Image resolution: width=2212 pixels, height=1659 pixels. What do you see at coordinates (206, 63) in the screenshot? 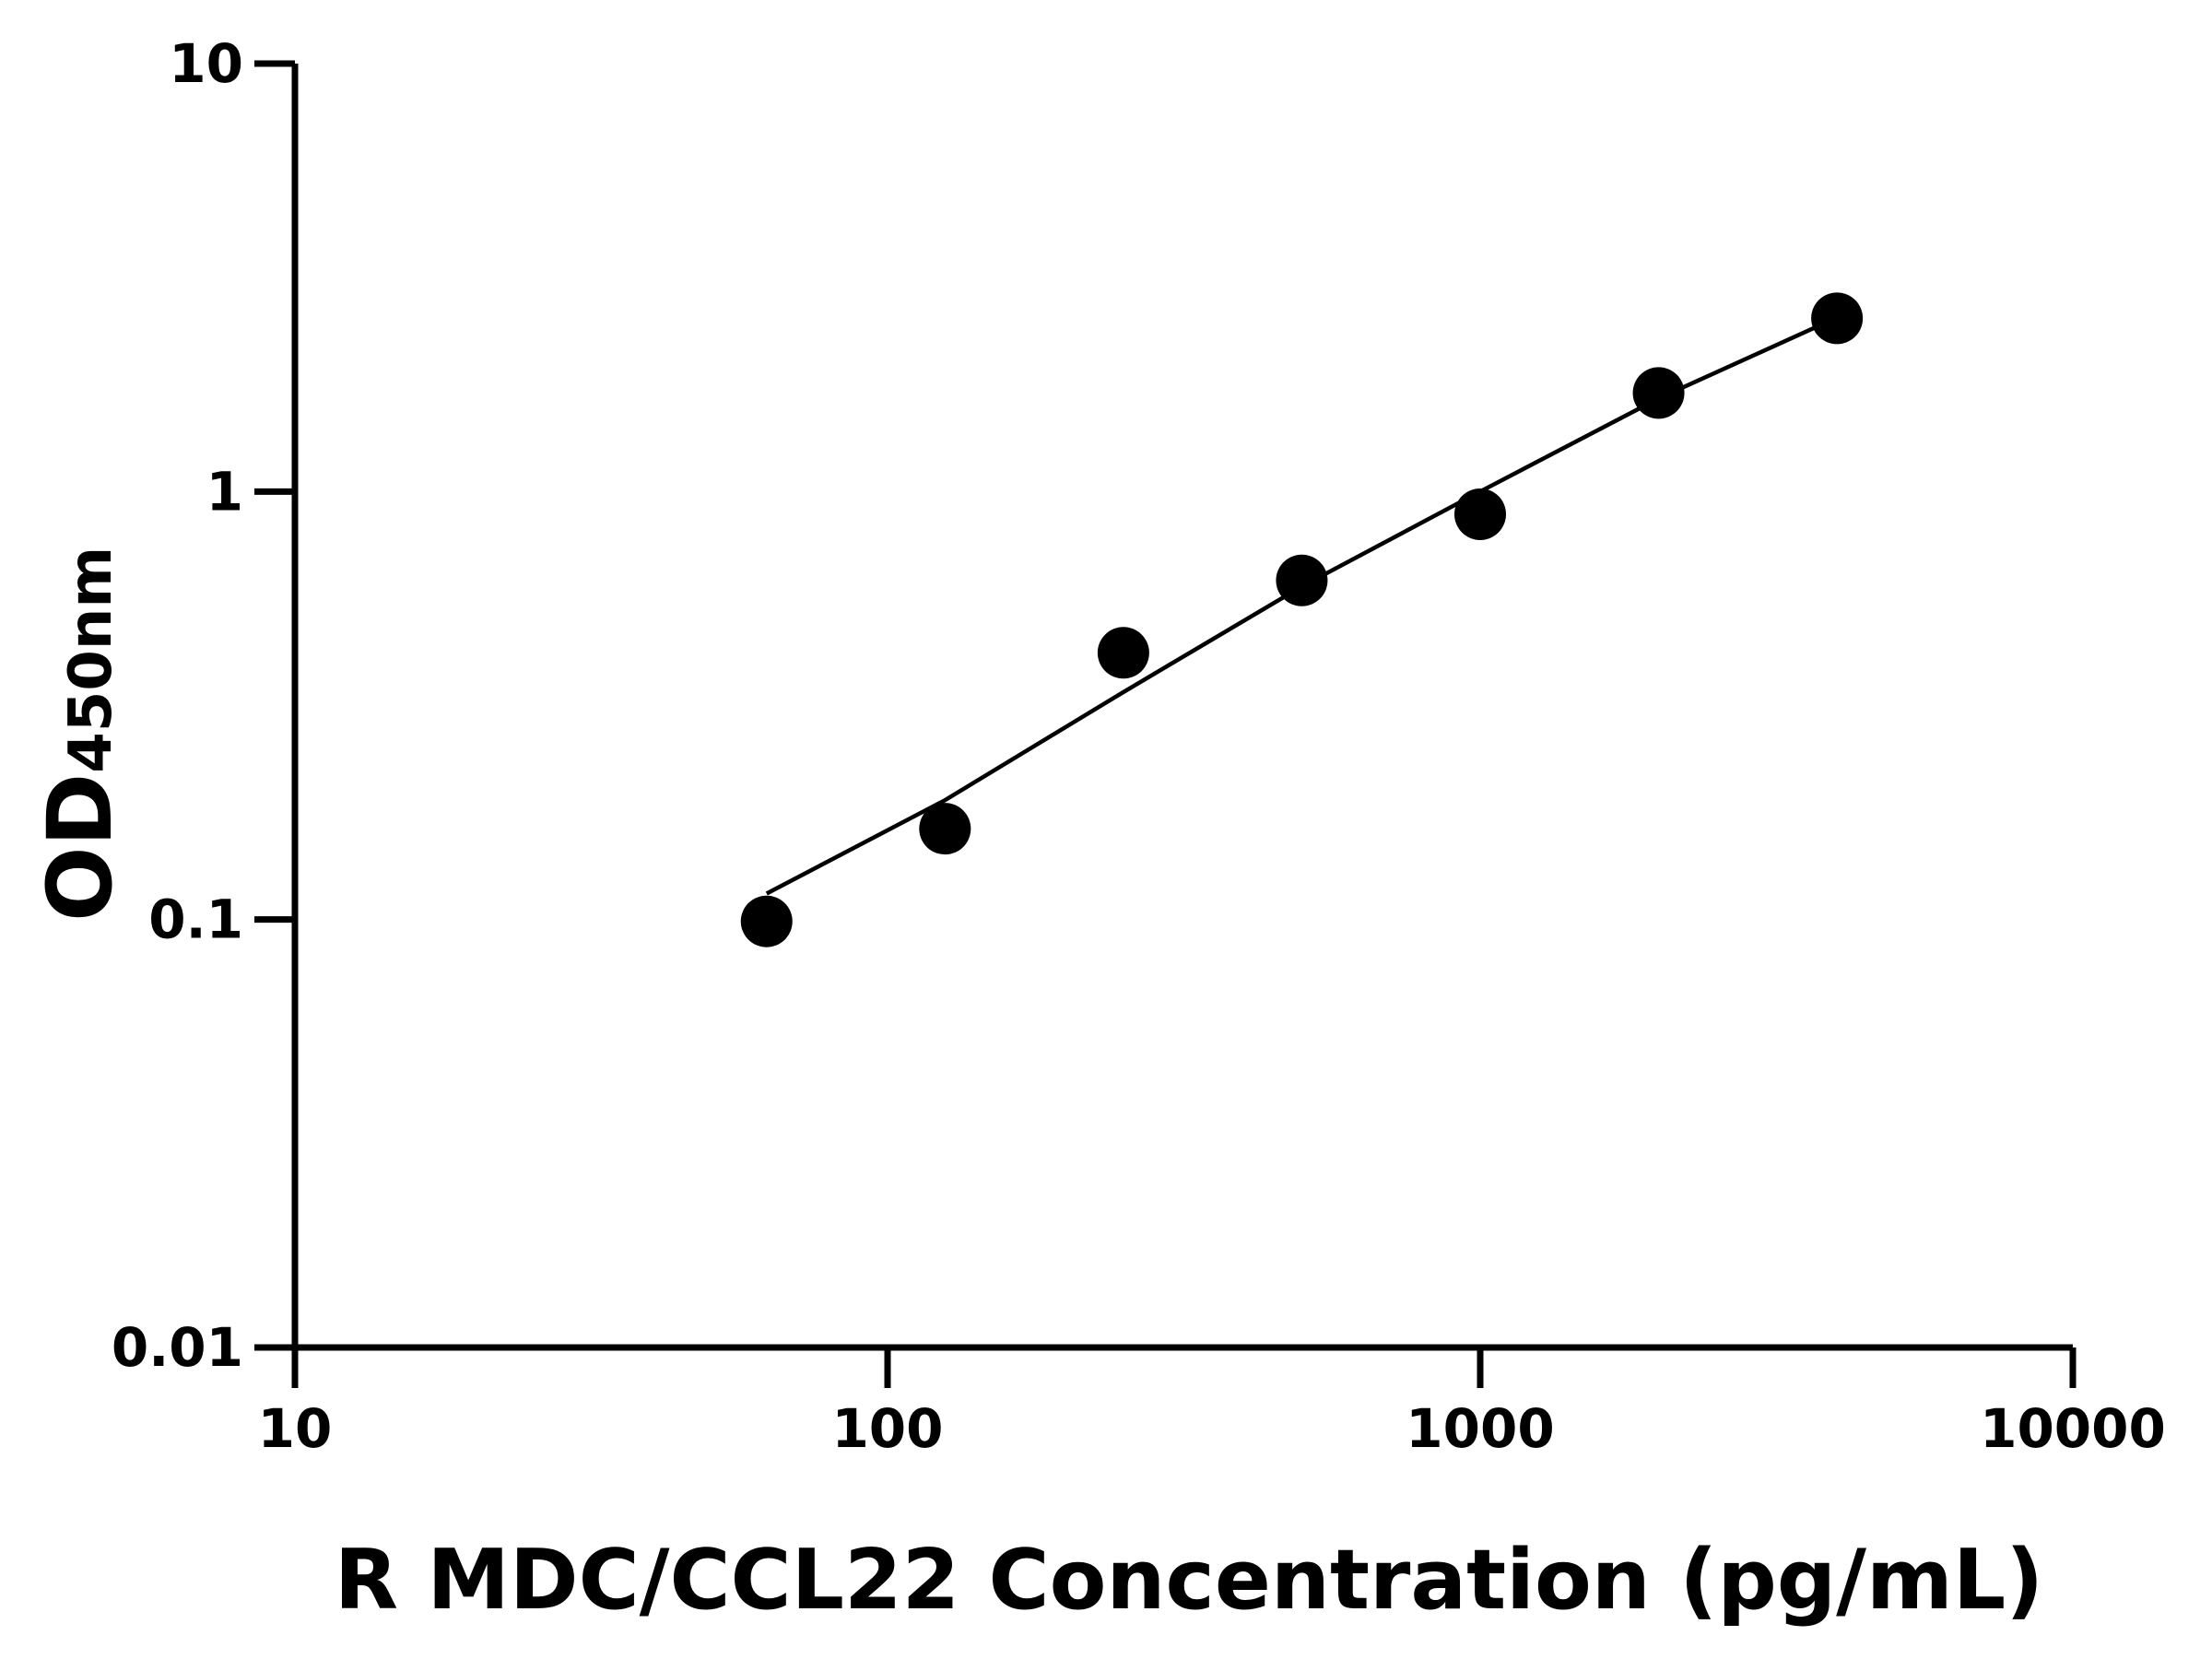
I see `y-tick-label: 10` at bounding box center [206, 63].